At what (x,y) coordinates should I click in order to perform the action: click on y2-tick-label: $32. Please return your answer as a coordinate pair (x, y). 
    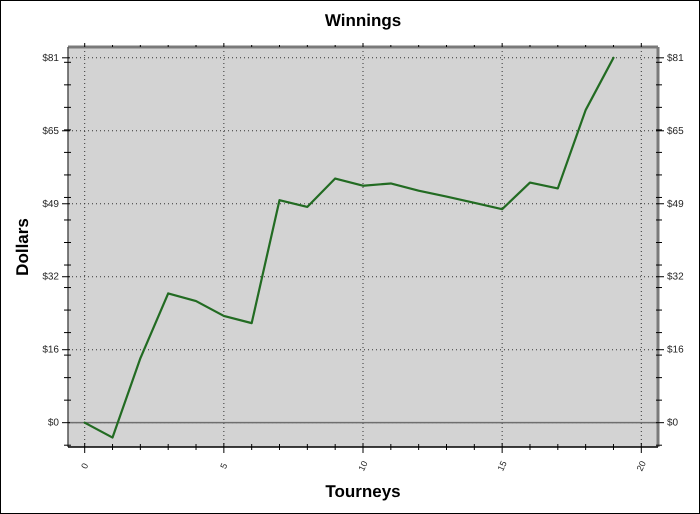
    Looking at the image, I should click on (675, 276).